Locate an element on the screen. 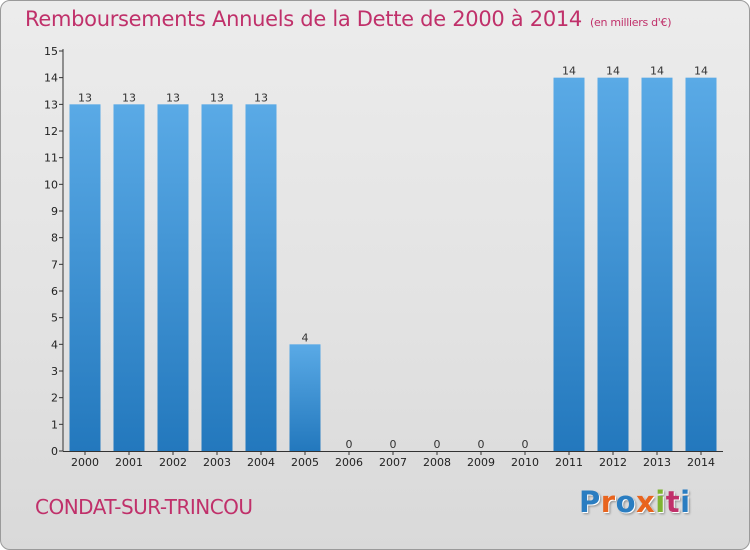 The height and width of the screenshot is (550, 750). x-tick-label: 2009 is located at coordinates (481, 462).